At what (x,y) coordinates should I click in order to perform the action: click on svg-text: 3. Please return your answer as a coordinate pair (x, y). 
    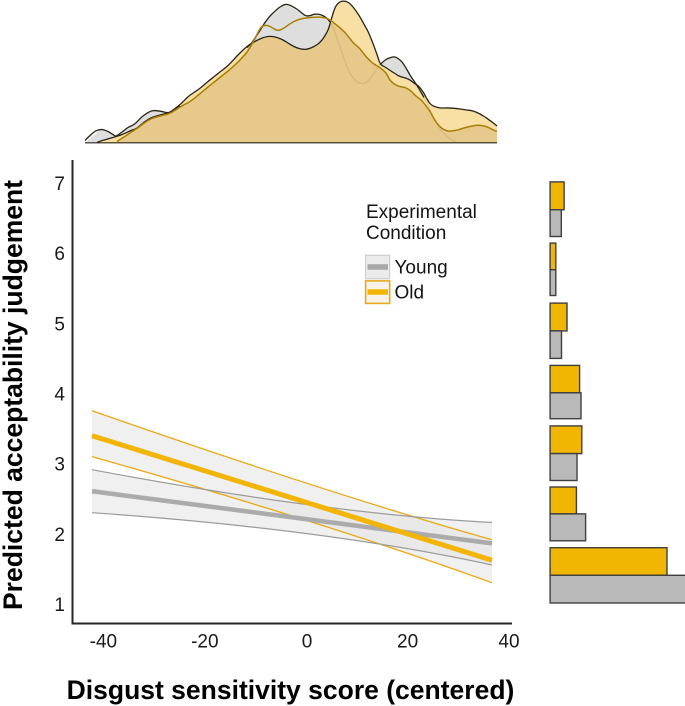
    Looking at the image, I should click on (59, 465).